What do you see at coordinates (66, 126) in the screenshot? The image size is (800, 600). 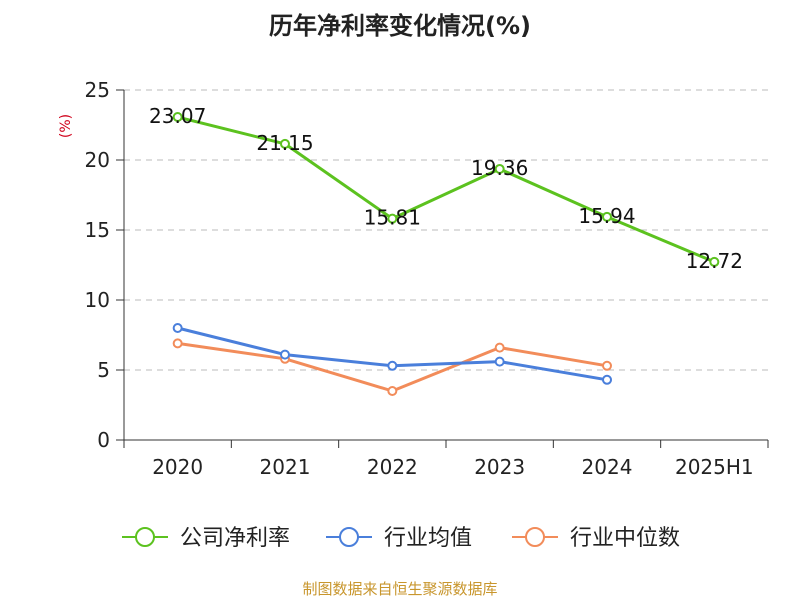 I see `y-axis-label: (%)` at bounding box center [66, 126].